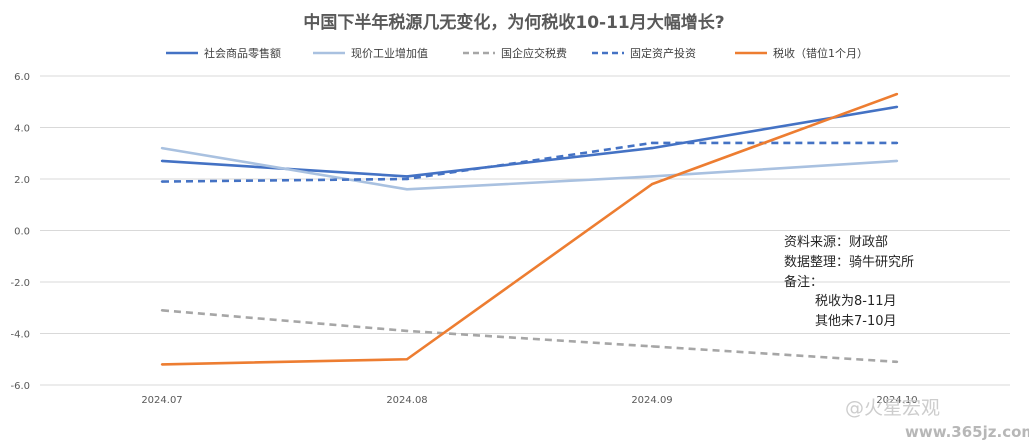 The image size is (1029, 447). I want to click on chart-title: 中国下半年税源几无变化，为何税收10-11月大幅增长?, so click(513, 22).